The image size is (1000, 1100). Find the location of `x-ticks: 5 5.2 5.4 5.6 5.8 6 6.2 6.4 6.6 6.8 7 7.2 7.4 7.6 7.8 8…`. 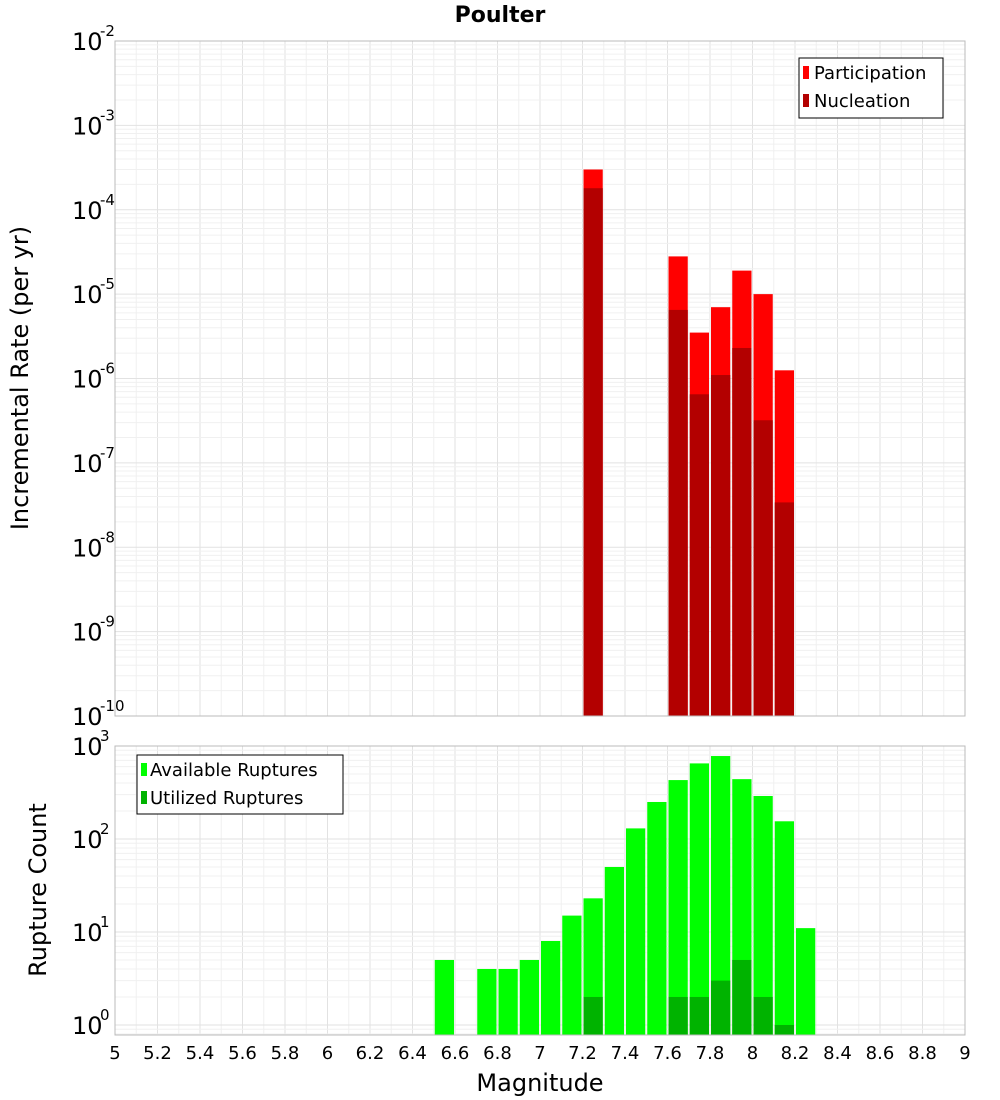

x-ticks: 5 5.2 5.4 5.6 5.8 6 6.2 6.4 6.6 6.8 7 7.2 7.4 7.6 7.8 8… is located at coordinates (539, 1053).